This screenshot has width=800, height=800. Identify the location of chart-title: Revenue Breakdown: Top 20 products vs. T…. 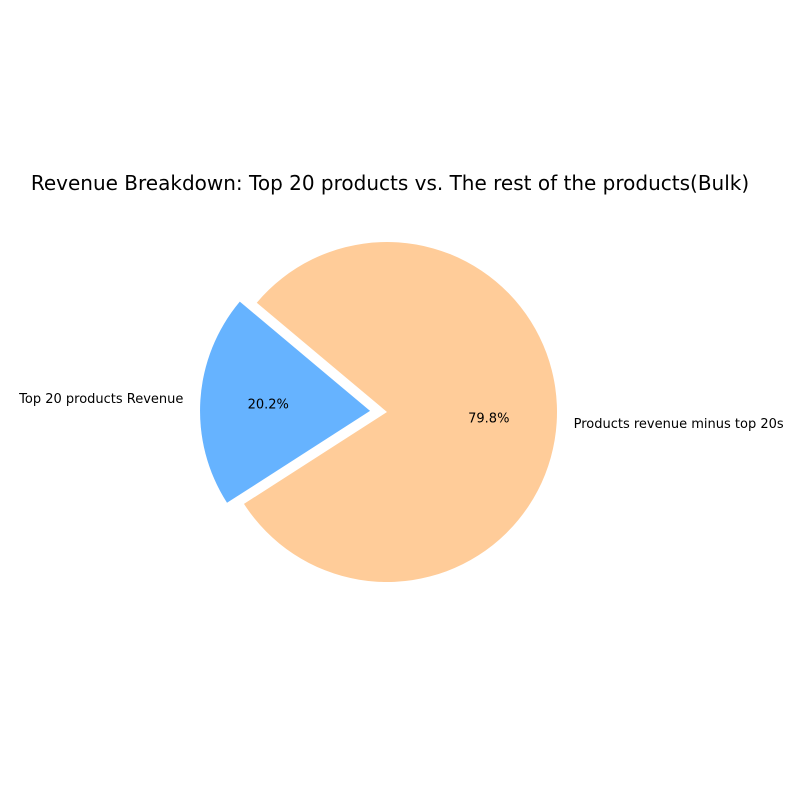
(390, 183).